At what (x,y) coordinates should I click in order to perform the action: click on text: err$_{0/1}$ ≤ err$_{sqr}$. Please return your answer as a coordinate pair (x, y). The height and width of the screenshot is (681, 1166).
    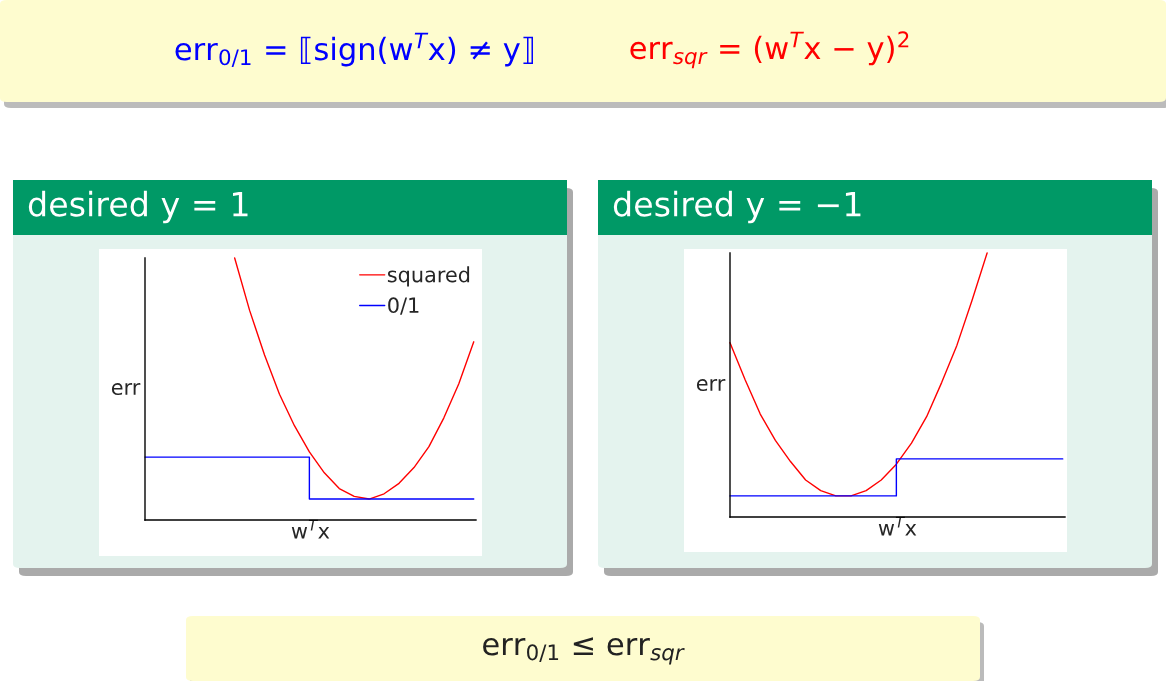
    Looking at the image, I should click on (584, 651).